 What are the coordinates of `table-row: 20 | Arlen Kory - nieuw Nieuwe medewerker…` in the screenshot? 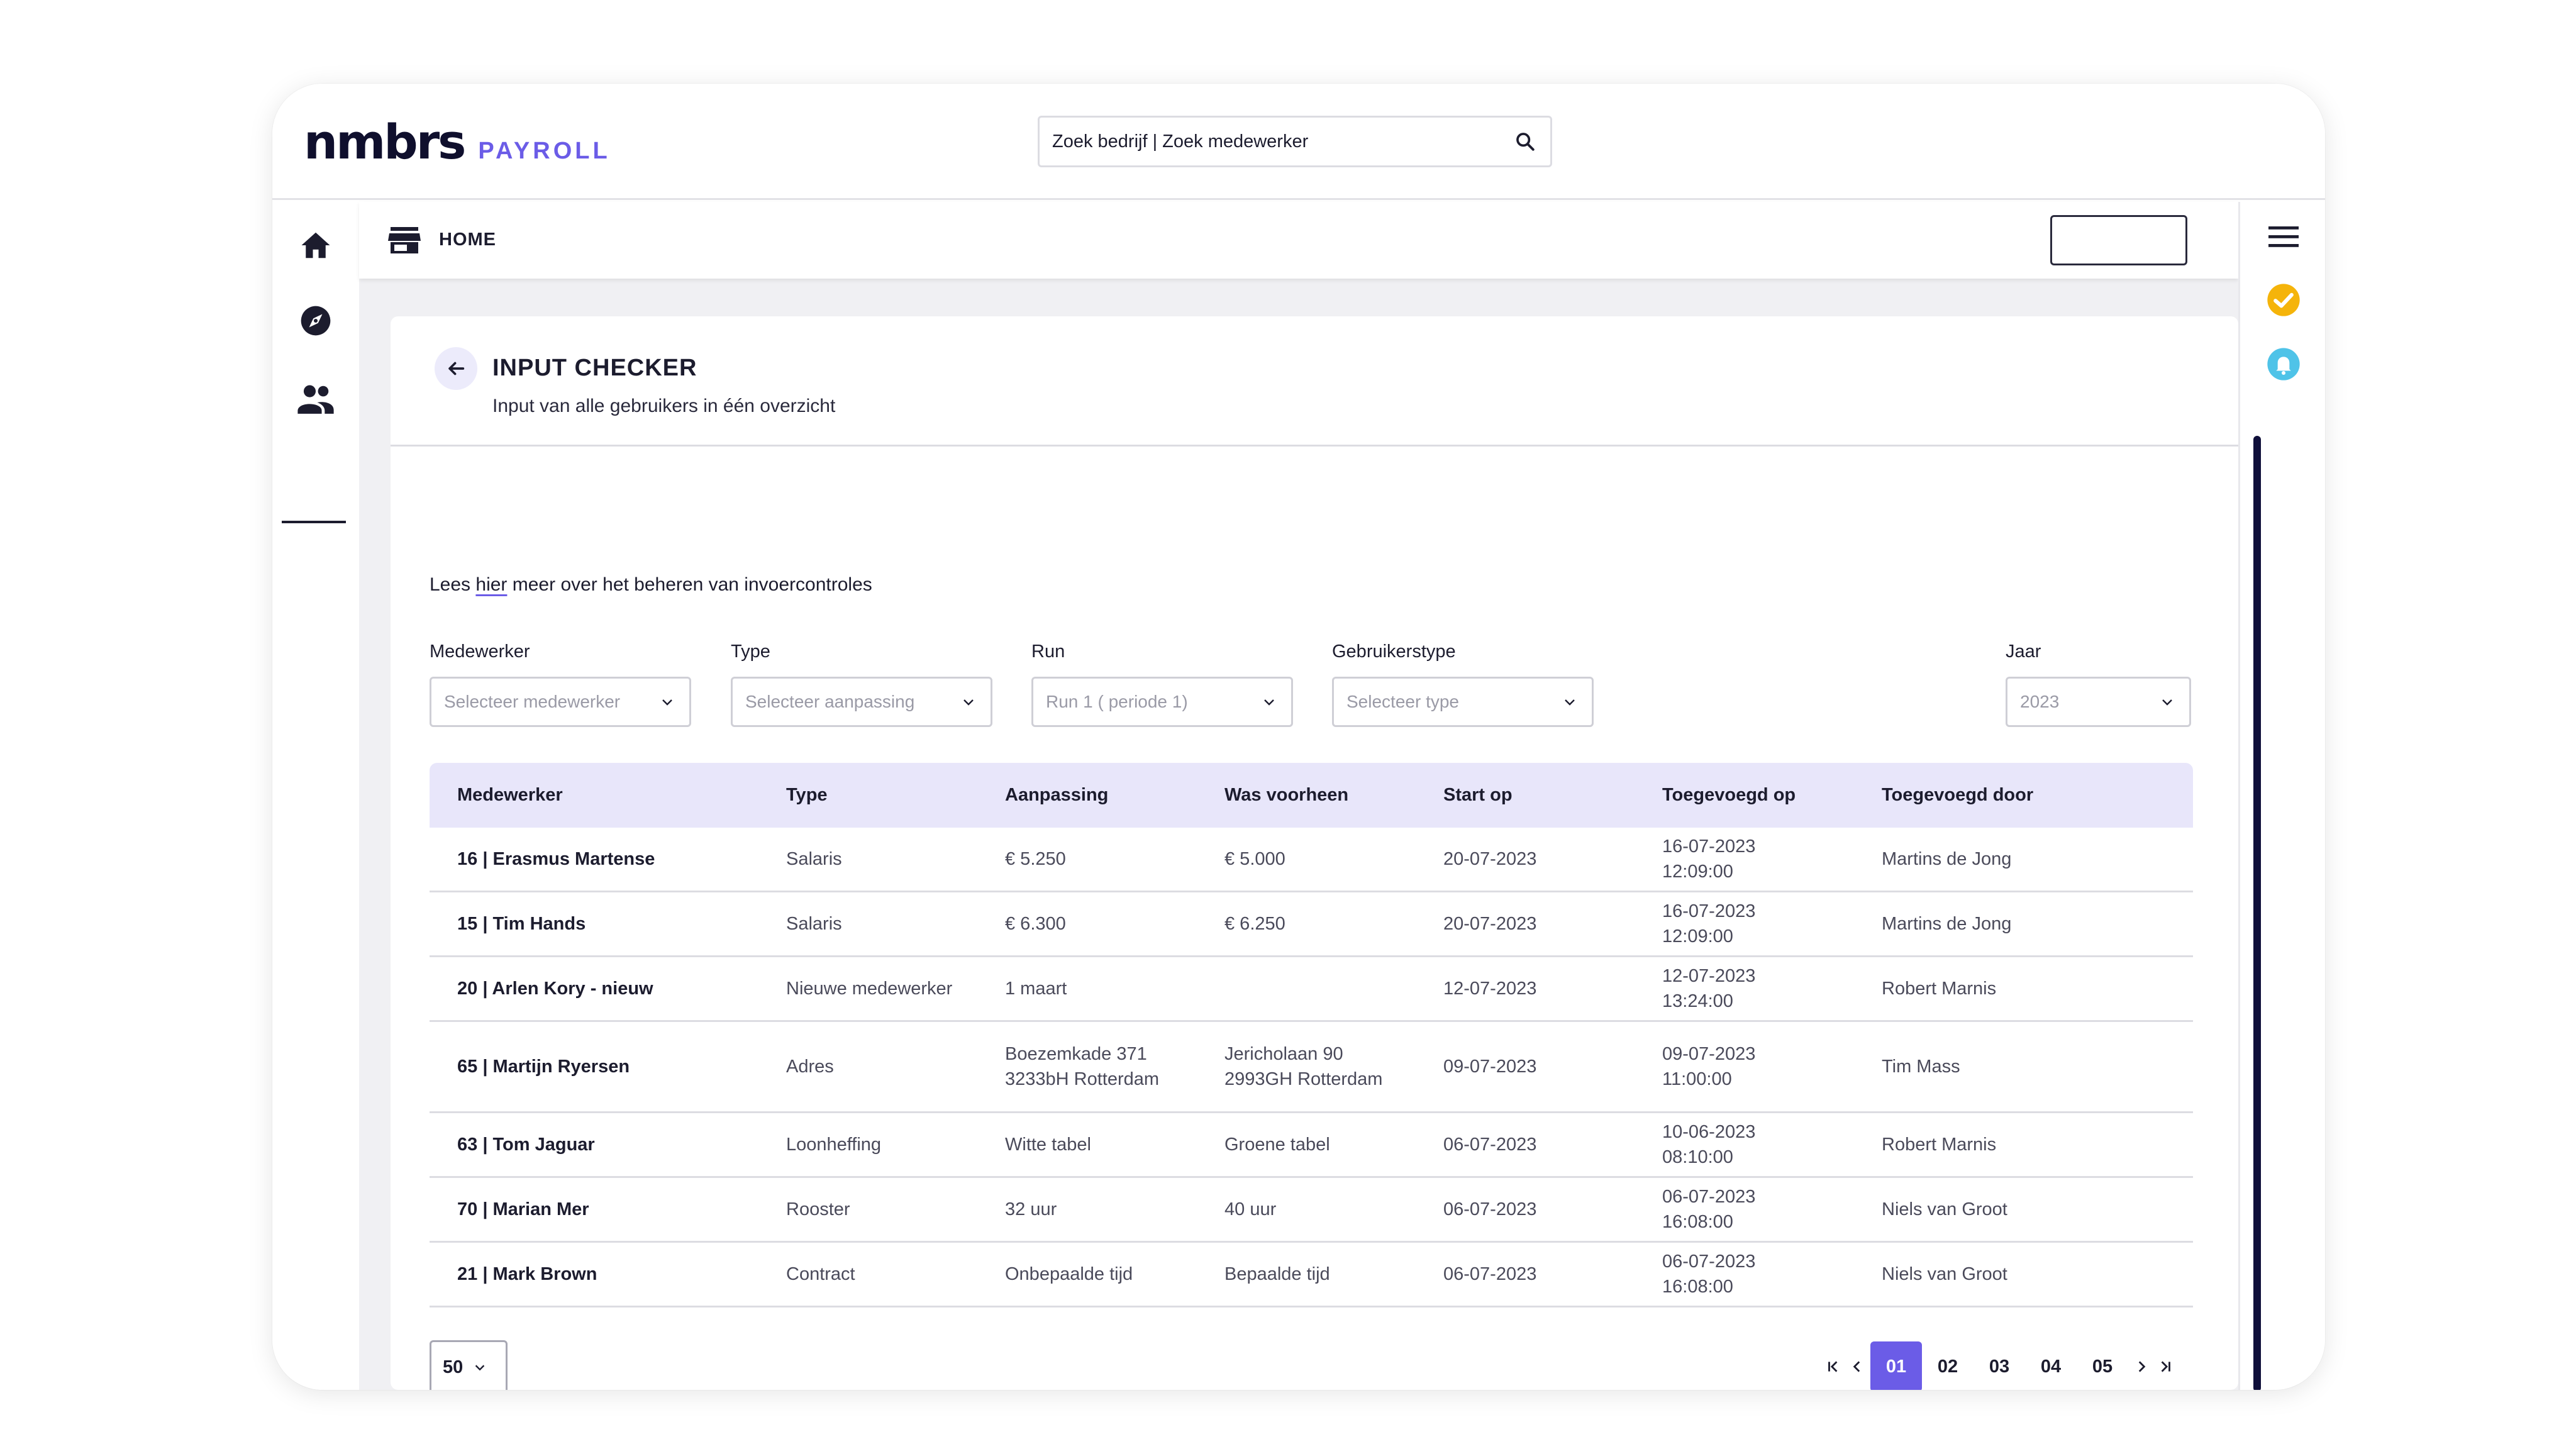 It's located at (1311, 989).